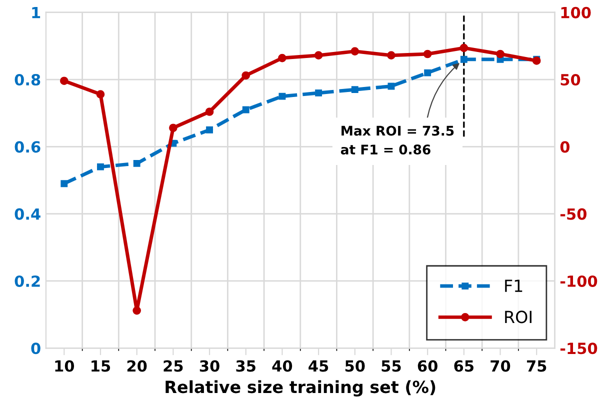 Image resolution: width=613 pixels, height=412 pixels. Describe the element at coordinates (246, 366) in the screenshot. I see `x-tick-label: 35` at that location.